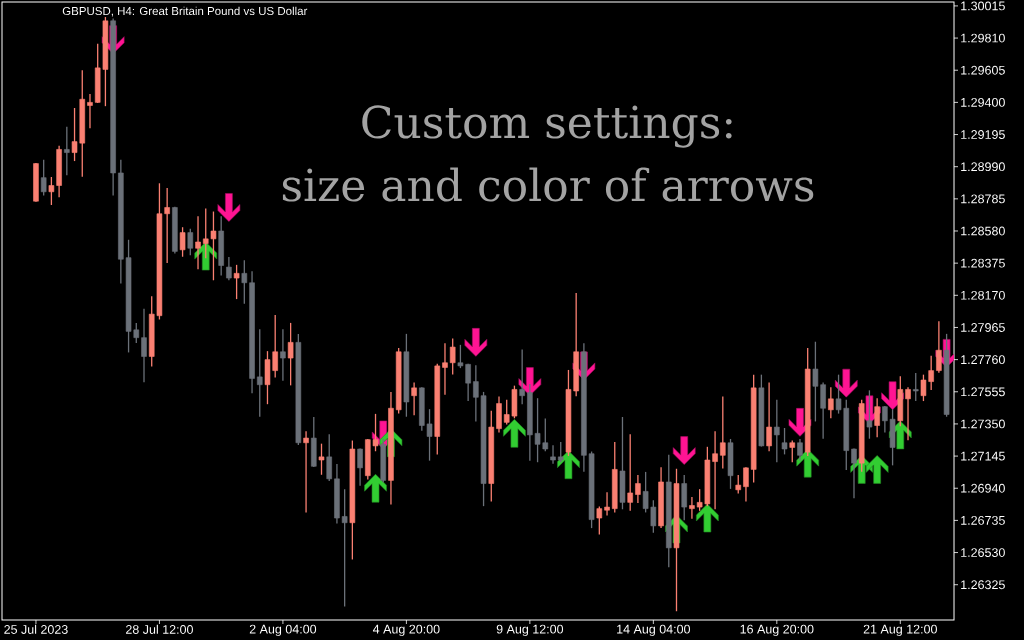 Image resolution: width=1024 pixels, height=640 pixels. What do you see at coordinates (406, 630) in the screenshot?
I see `x-tick-label: 4 Aug 20:00` at bounding box center [406, 630].